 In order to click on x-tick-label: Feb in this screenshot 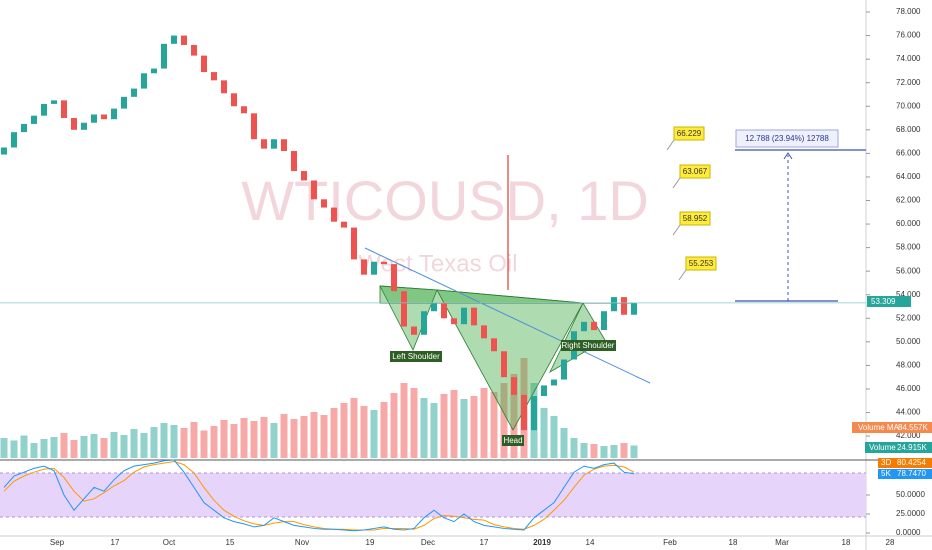, I will do `click(670, 542)`.